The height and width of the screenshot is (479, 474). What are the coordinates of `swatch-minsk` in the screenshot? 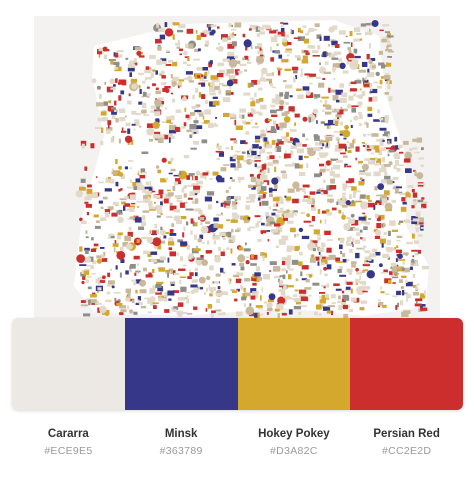 It's located at (181, 364).